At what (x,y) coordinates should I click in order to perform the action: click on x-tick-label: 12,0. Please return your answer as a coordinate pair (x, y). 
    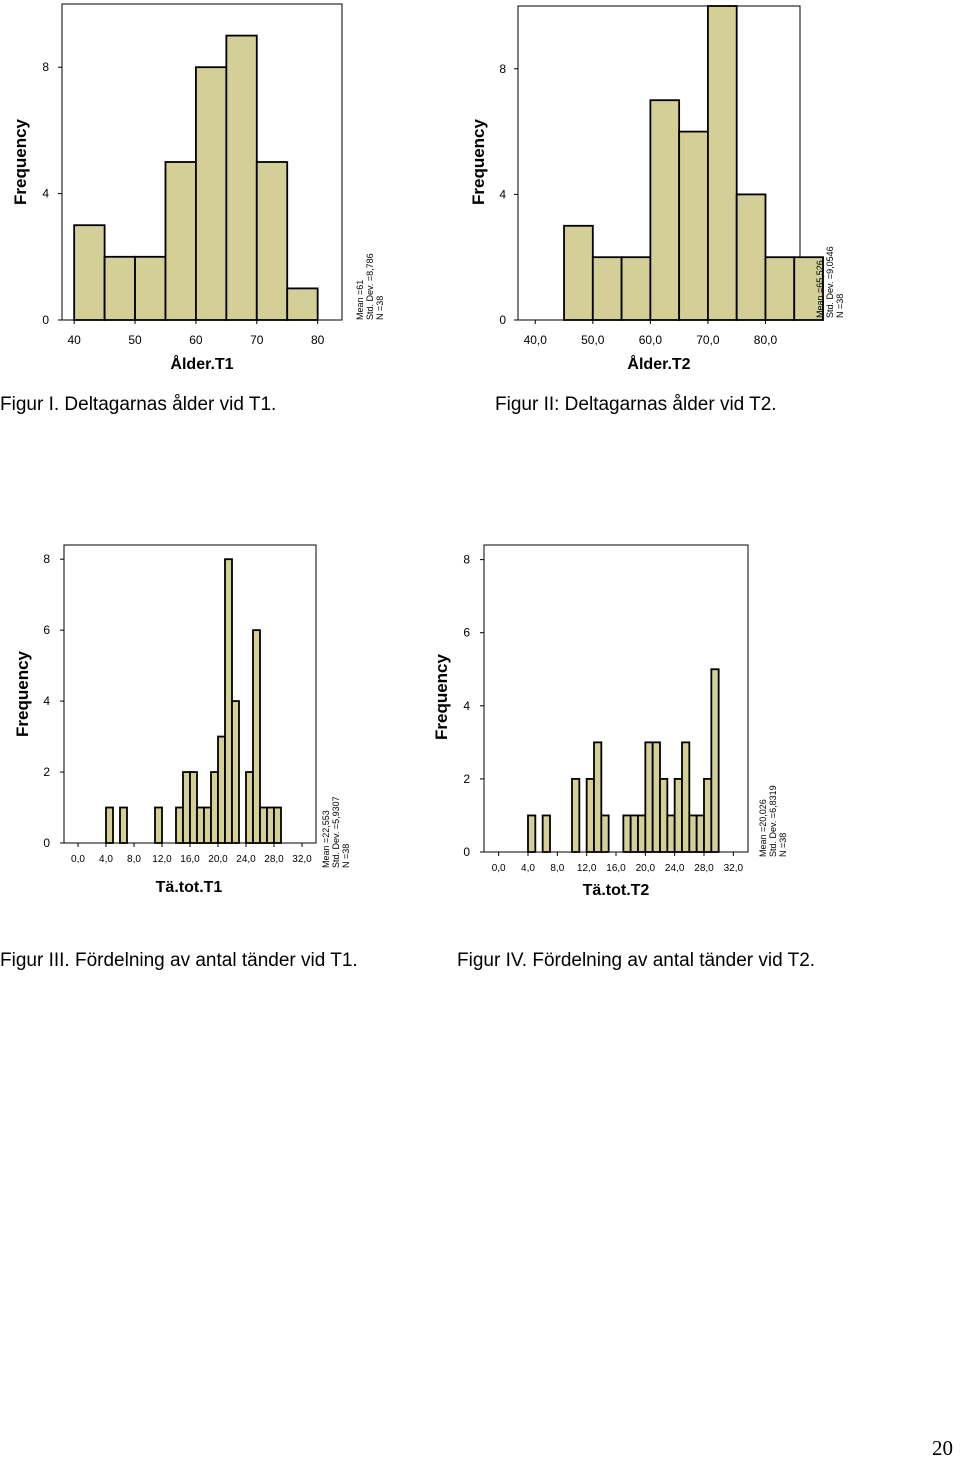
    Looking at the image, I should click on (587, 868).